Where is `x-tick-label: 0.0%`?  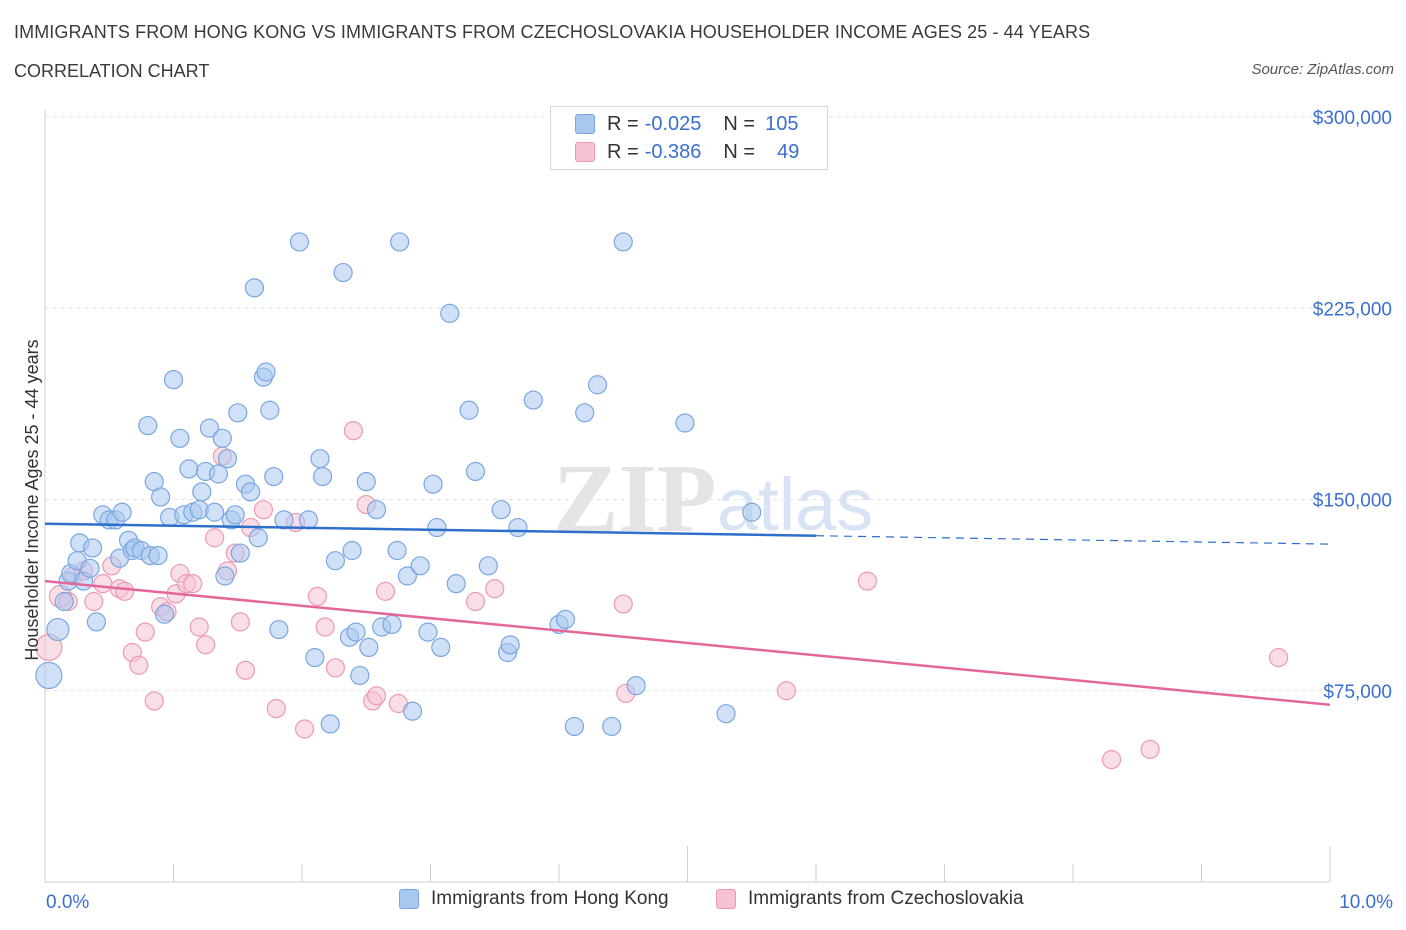 x-tick-label: 0.0% is located at coordinates (67, 902).